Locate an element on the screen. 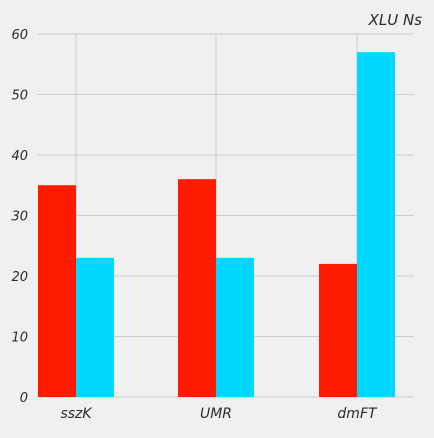 The width and height of the screenshot is (434, 438). x-tick-label: UMR is located at coordinates (216, 414).